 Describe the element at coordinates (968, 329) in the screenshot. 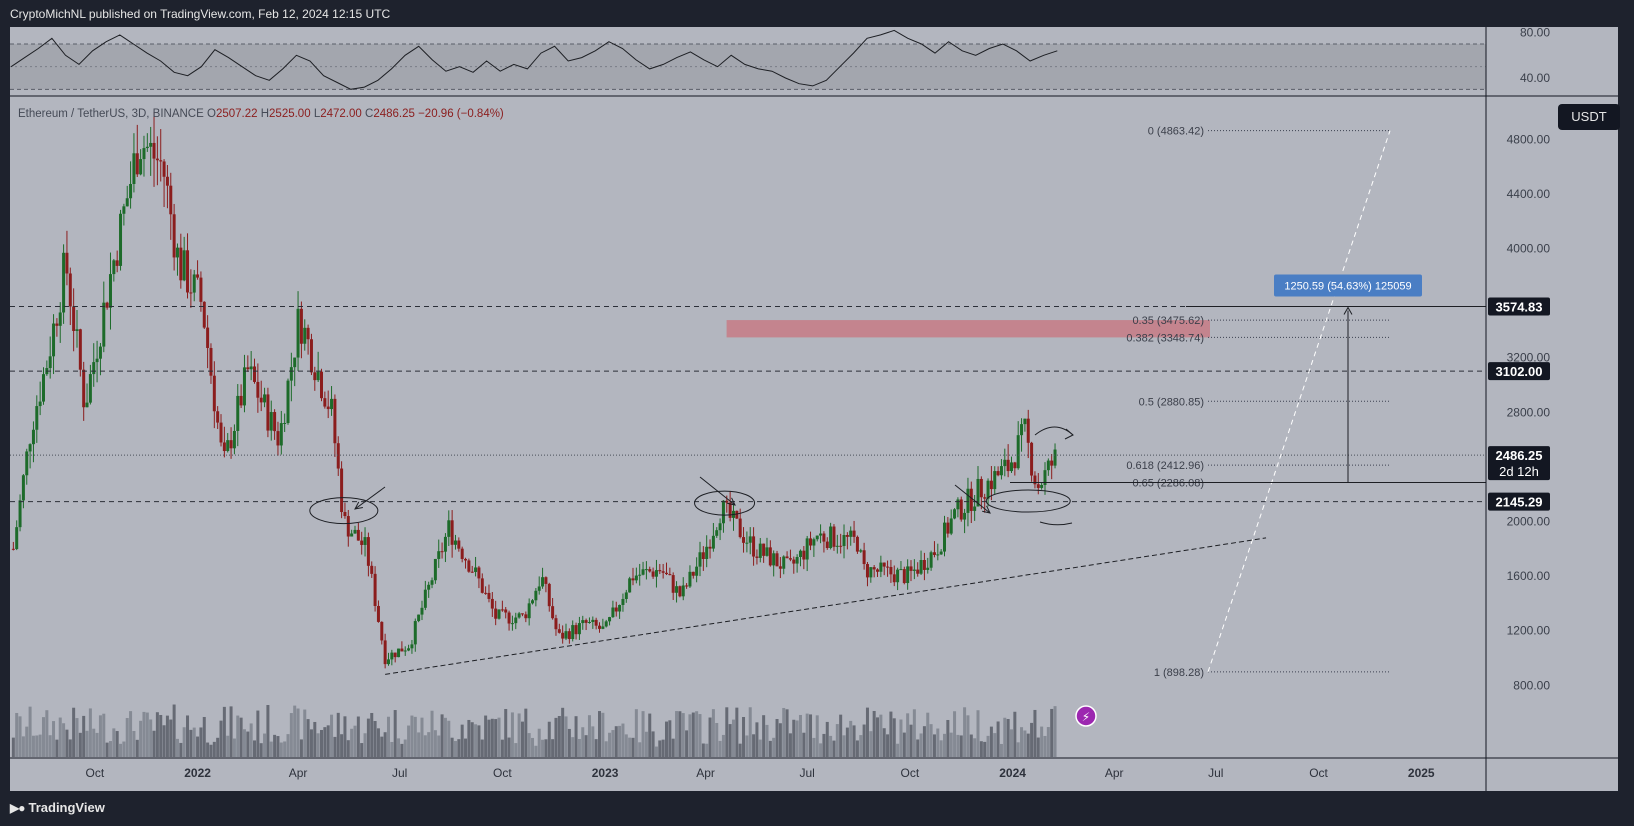

I see `supply-zone` at that location.